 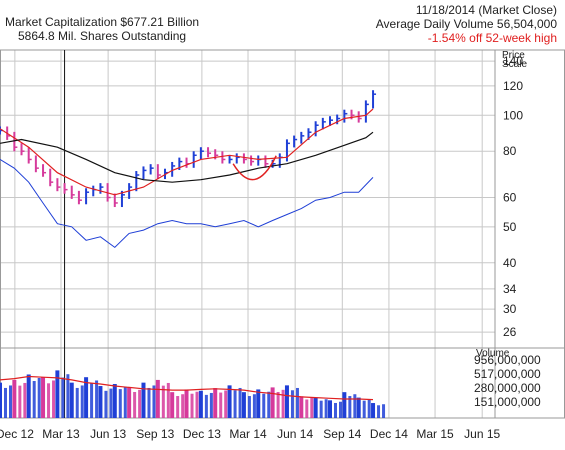 What do you see at coordinates (510, 227) in the screenshot?
I see `price-tick-label: 50` at bounding box center [510, 227].